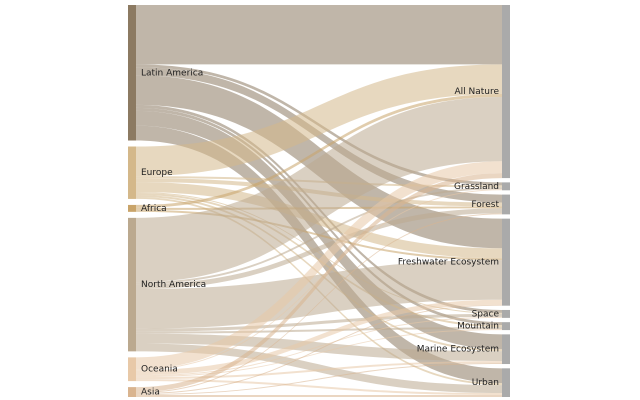 The width and height of the screenshot is (640, 400). What do you see at coordinates (485, 205) in the screenshot?
I see `node-label: Forest` at bounding box center [485, 205].